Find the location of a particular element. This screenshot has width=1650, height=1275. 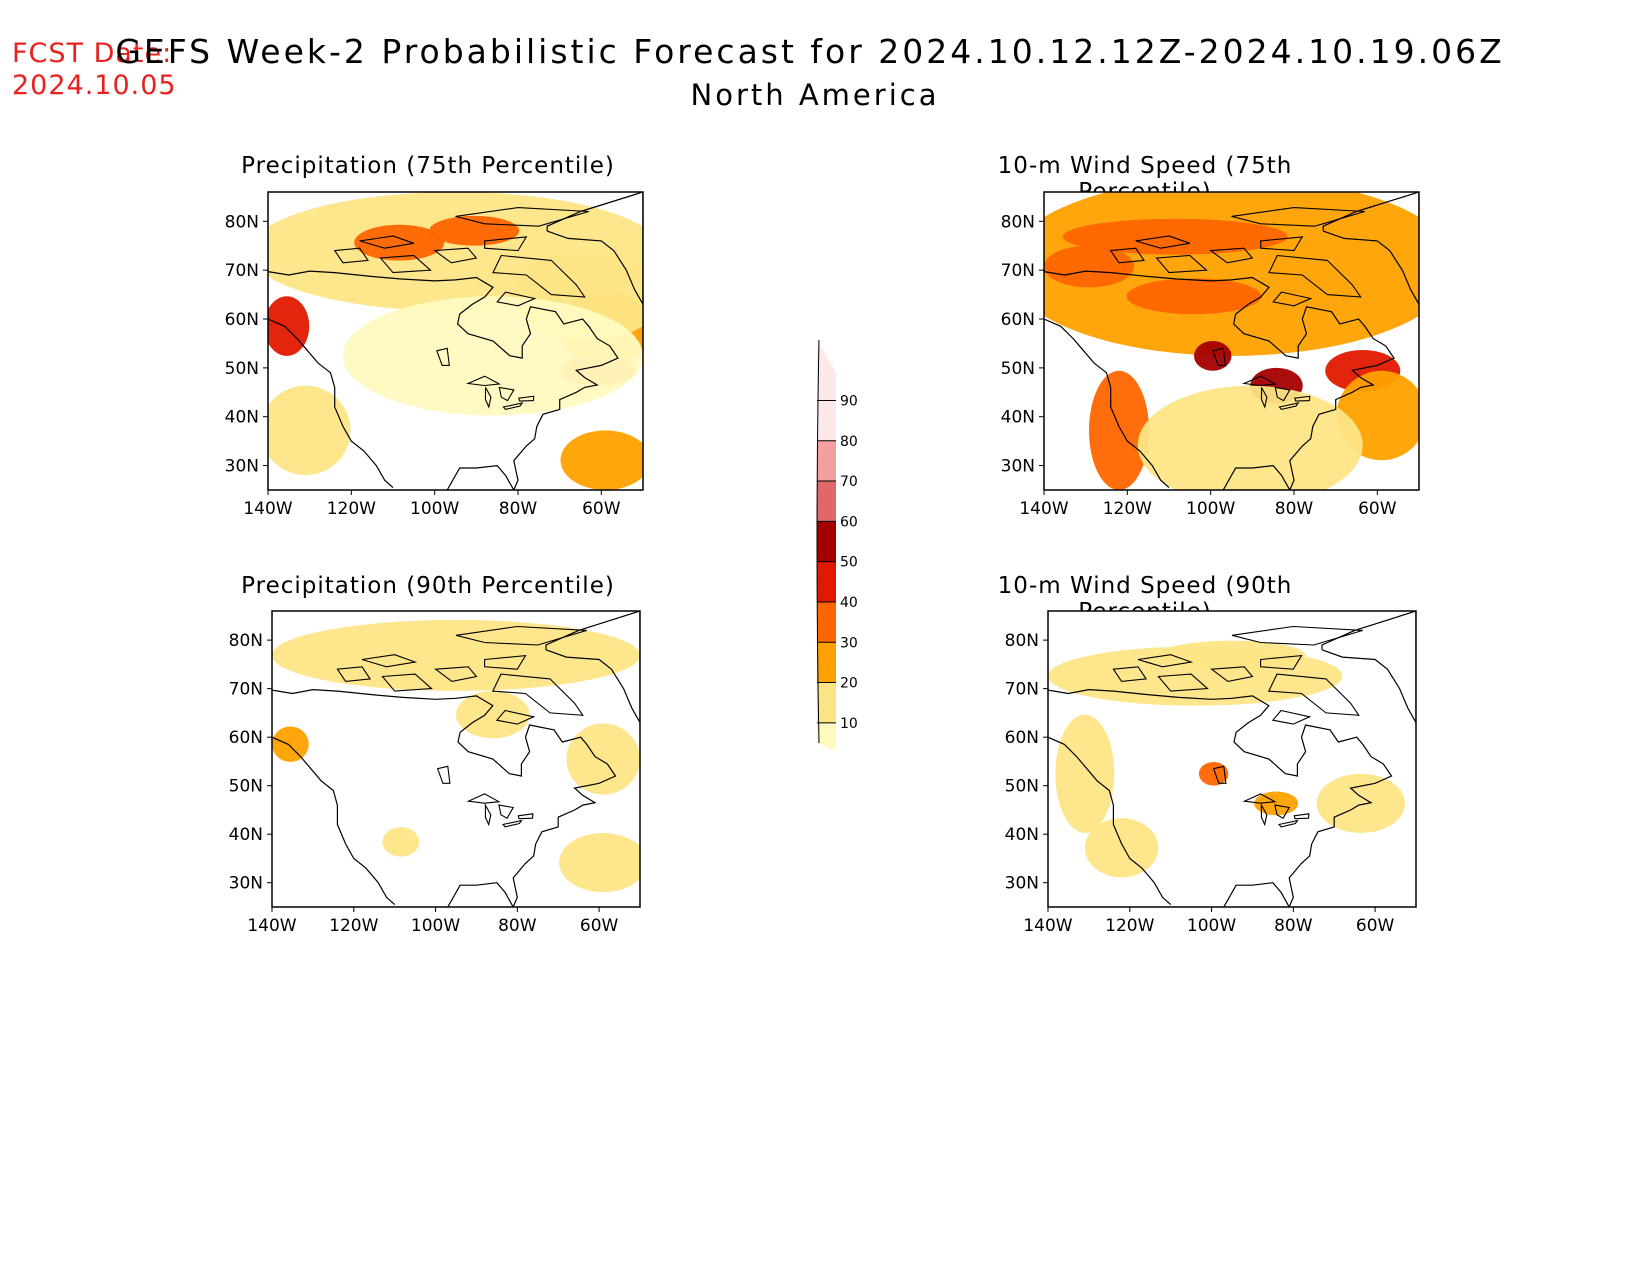

lon-tick-label: 100W is located at coordinates (434, 509).